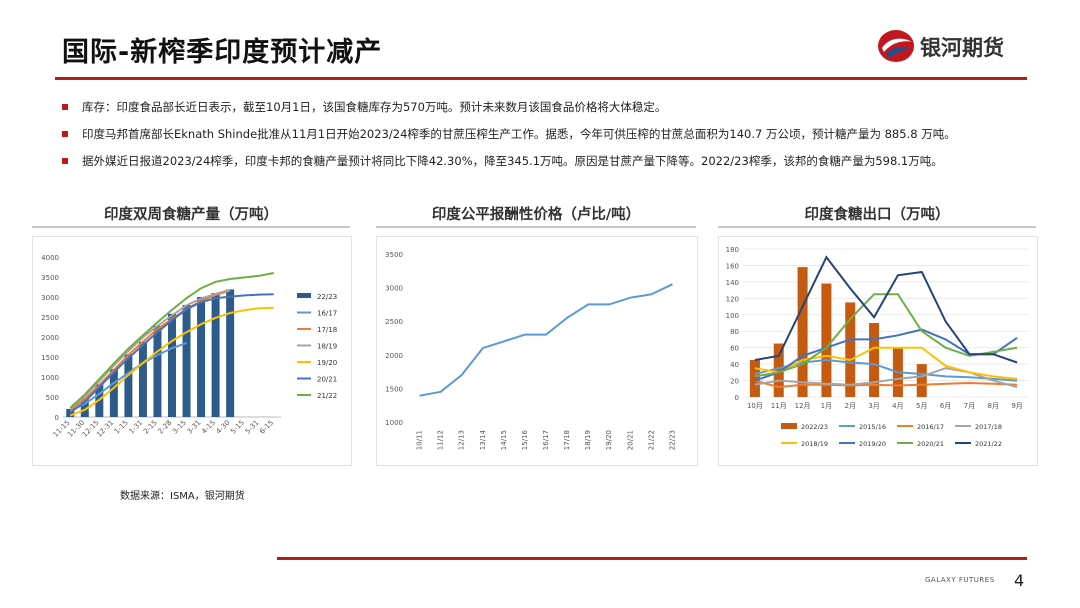  Describe the element at coordinates (135, 427) in the screenshot. I see `x-tick-label: 1-31` at that location.